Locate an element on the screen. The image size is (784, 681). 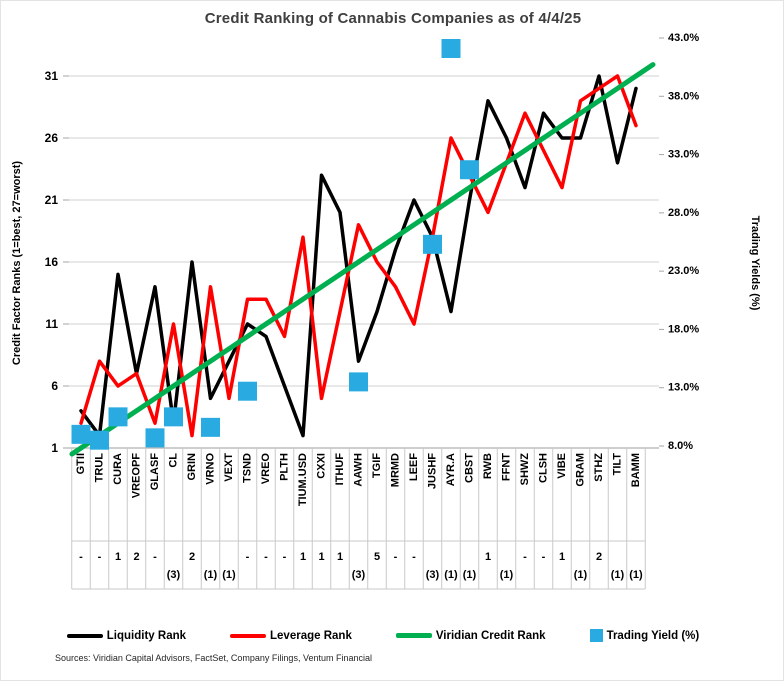
right-axis-tick-label: 8.0% is located at coordinates (680, 446).